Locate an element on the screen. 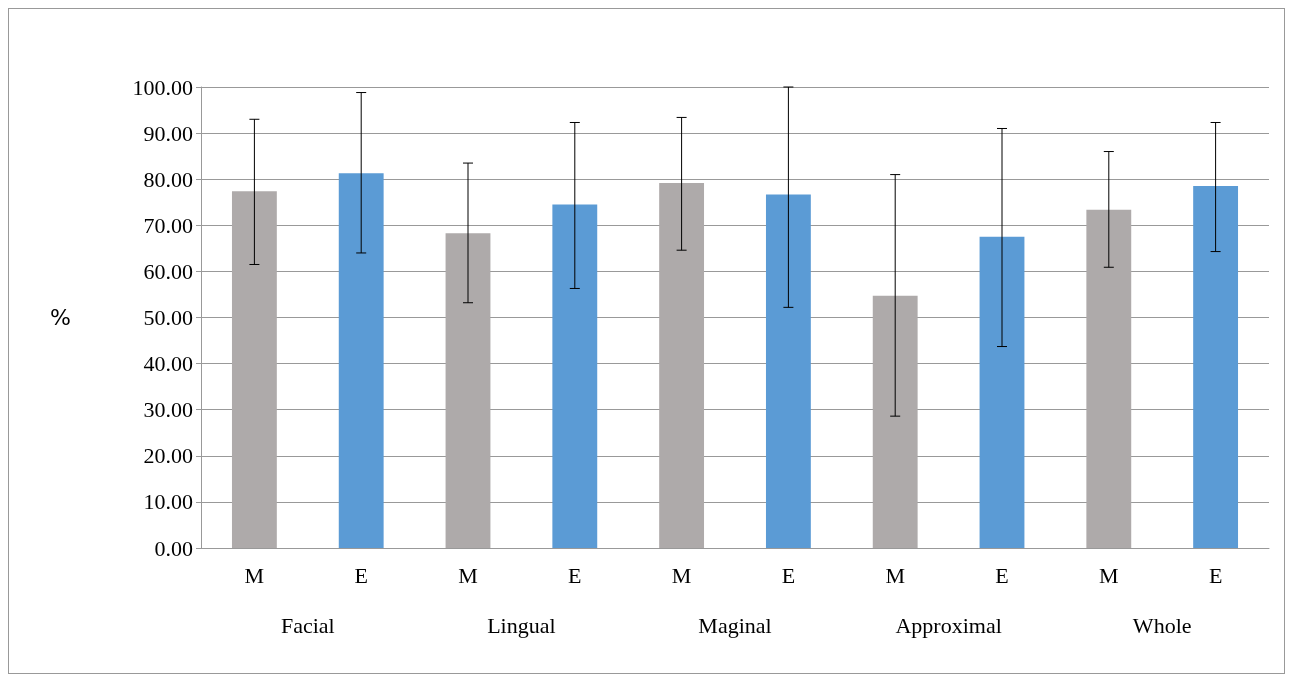 The width and height of the screenshot is (1293, 682). text: Maginal is located at coordinates (735, 625).